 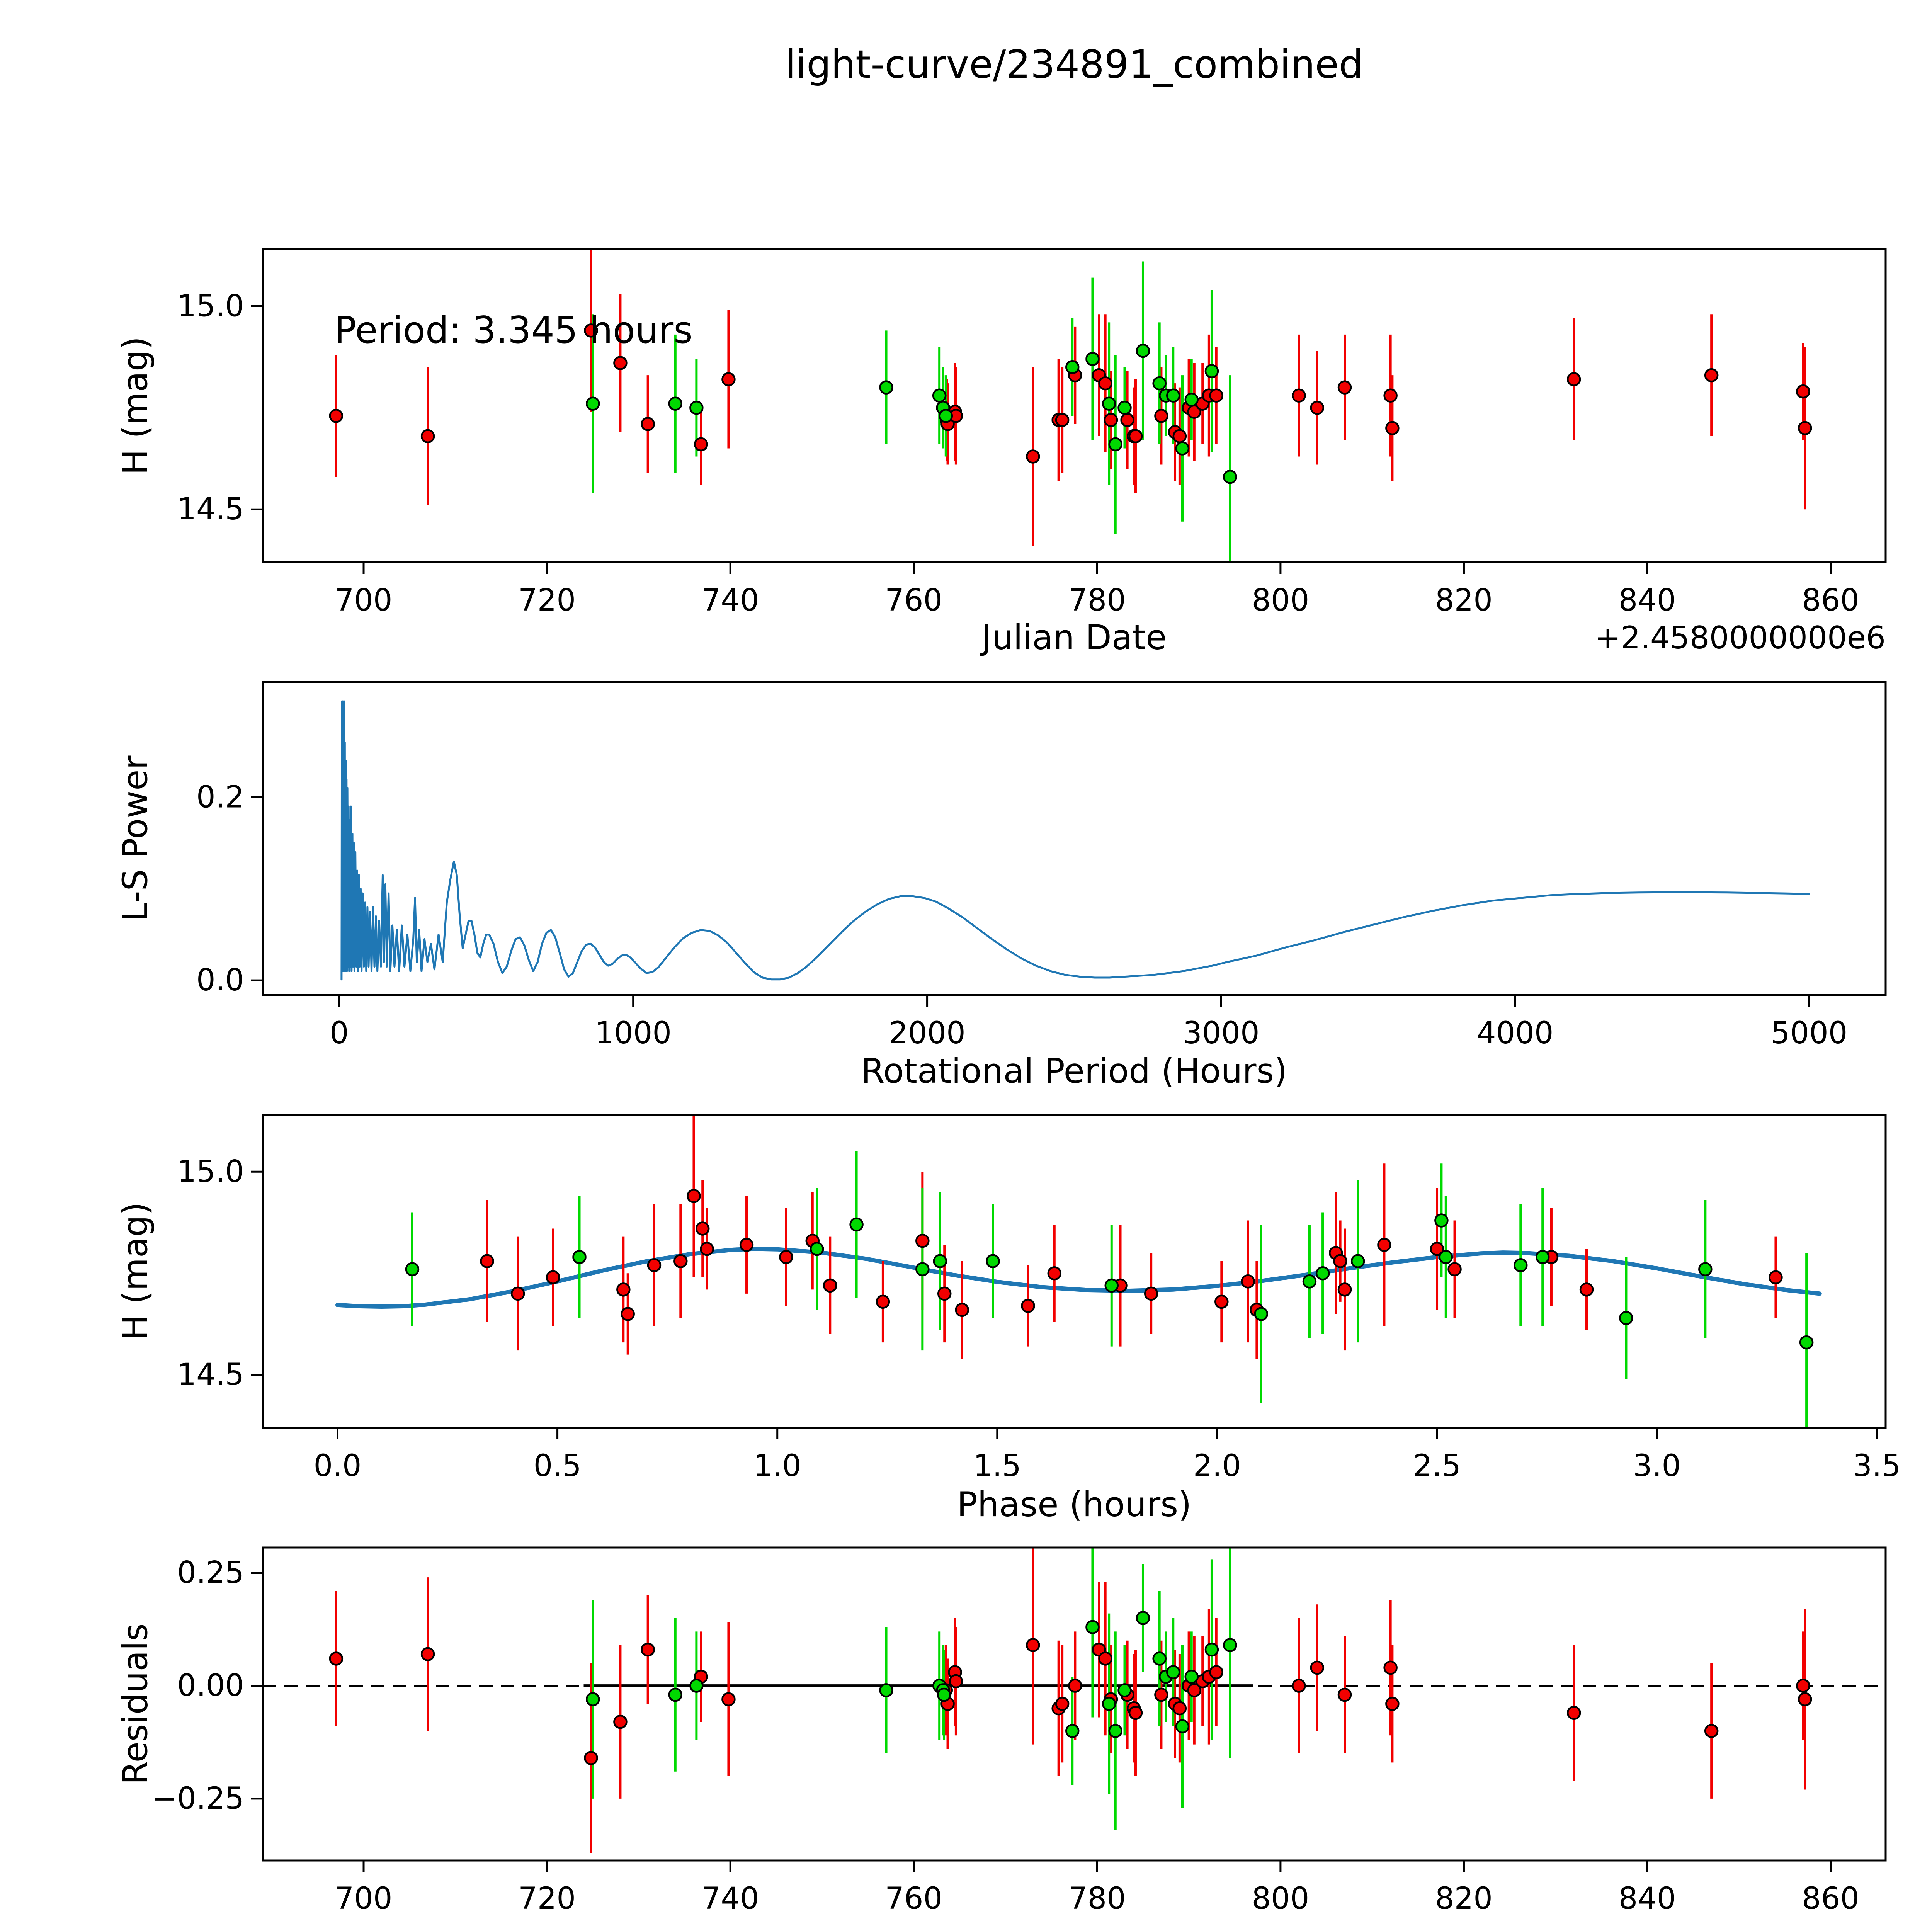 I want to click on x-axis-ticks: 0 1000 2000 3000 4000 5000, so click(x=1088, y=1023).